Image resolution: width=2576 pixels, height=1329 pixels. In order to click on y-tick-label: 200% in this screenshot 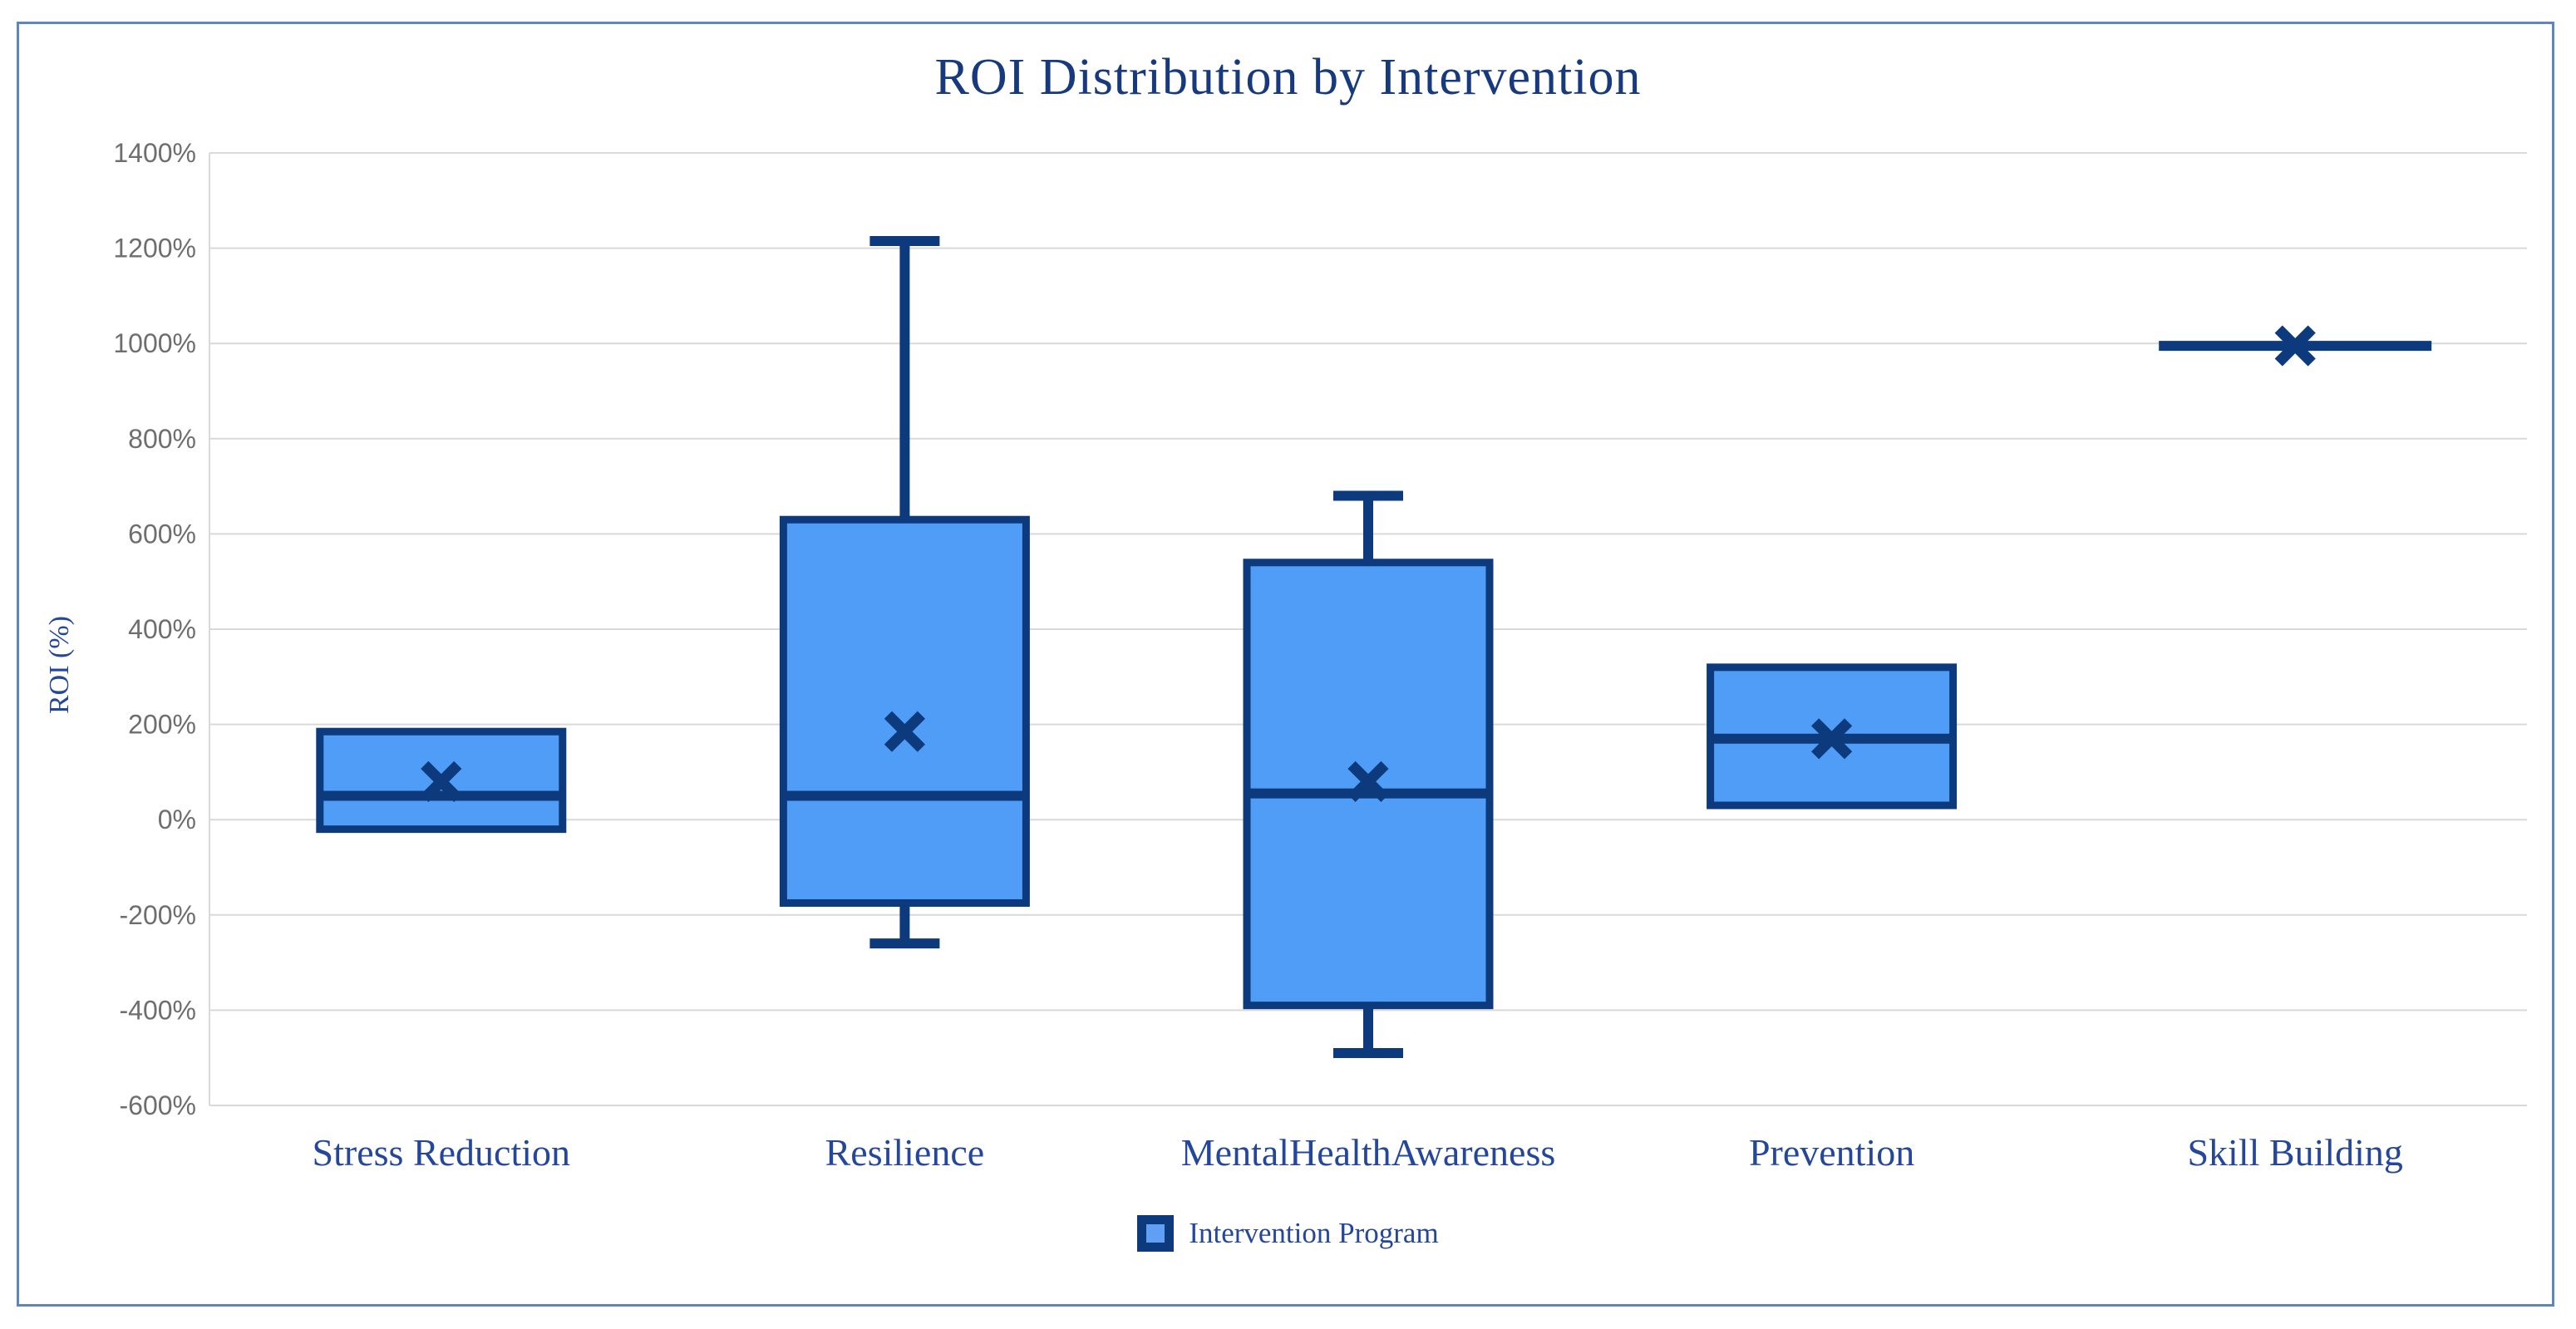, I will do `click(162, 725)`.